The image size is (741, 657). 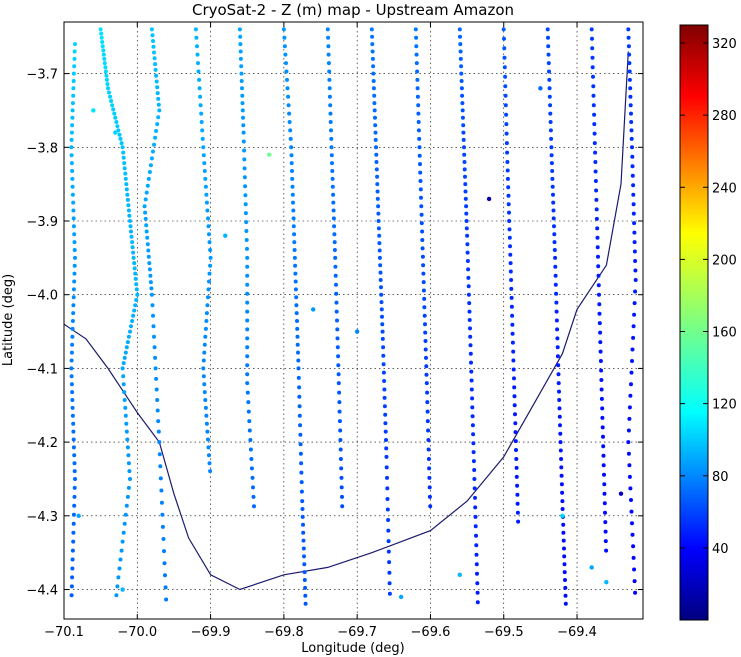 I want to click on x-tick-label: −70.1, so click(x=64, y=632).